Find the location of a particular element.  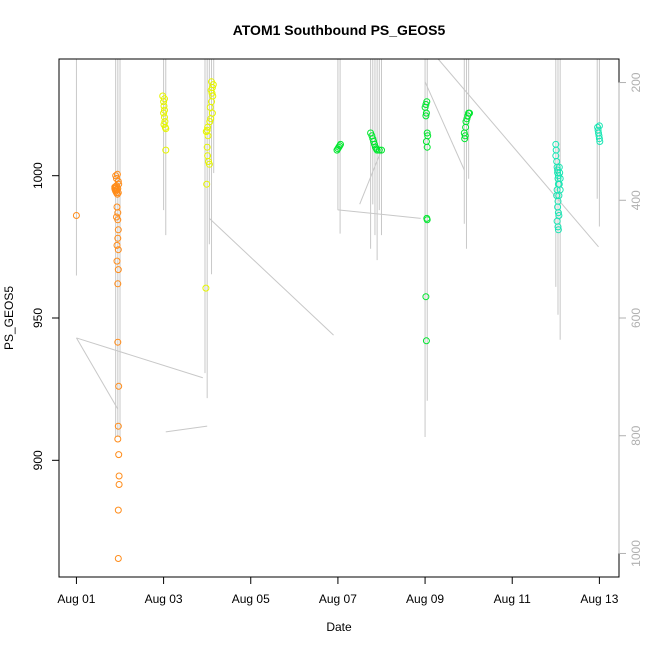

x-tick-label: Aug 05 is located at coordinates (251, 599).